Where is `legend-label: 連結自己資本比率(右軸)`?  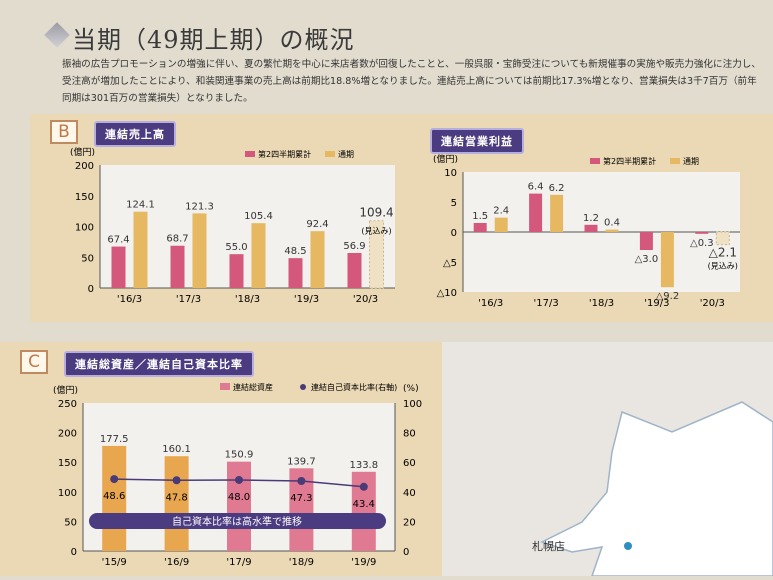
legend-label: 連結自己資本比率(右軸) is located at coordinates (354, 387).